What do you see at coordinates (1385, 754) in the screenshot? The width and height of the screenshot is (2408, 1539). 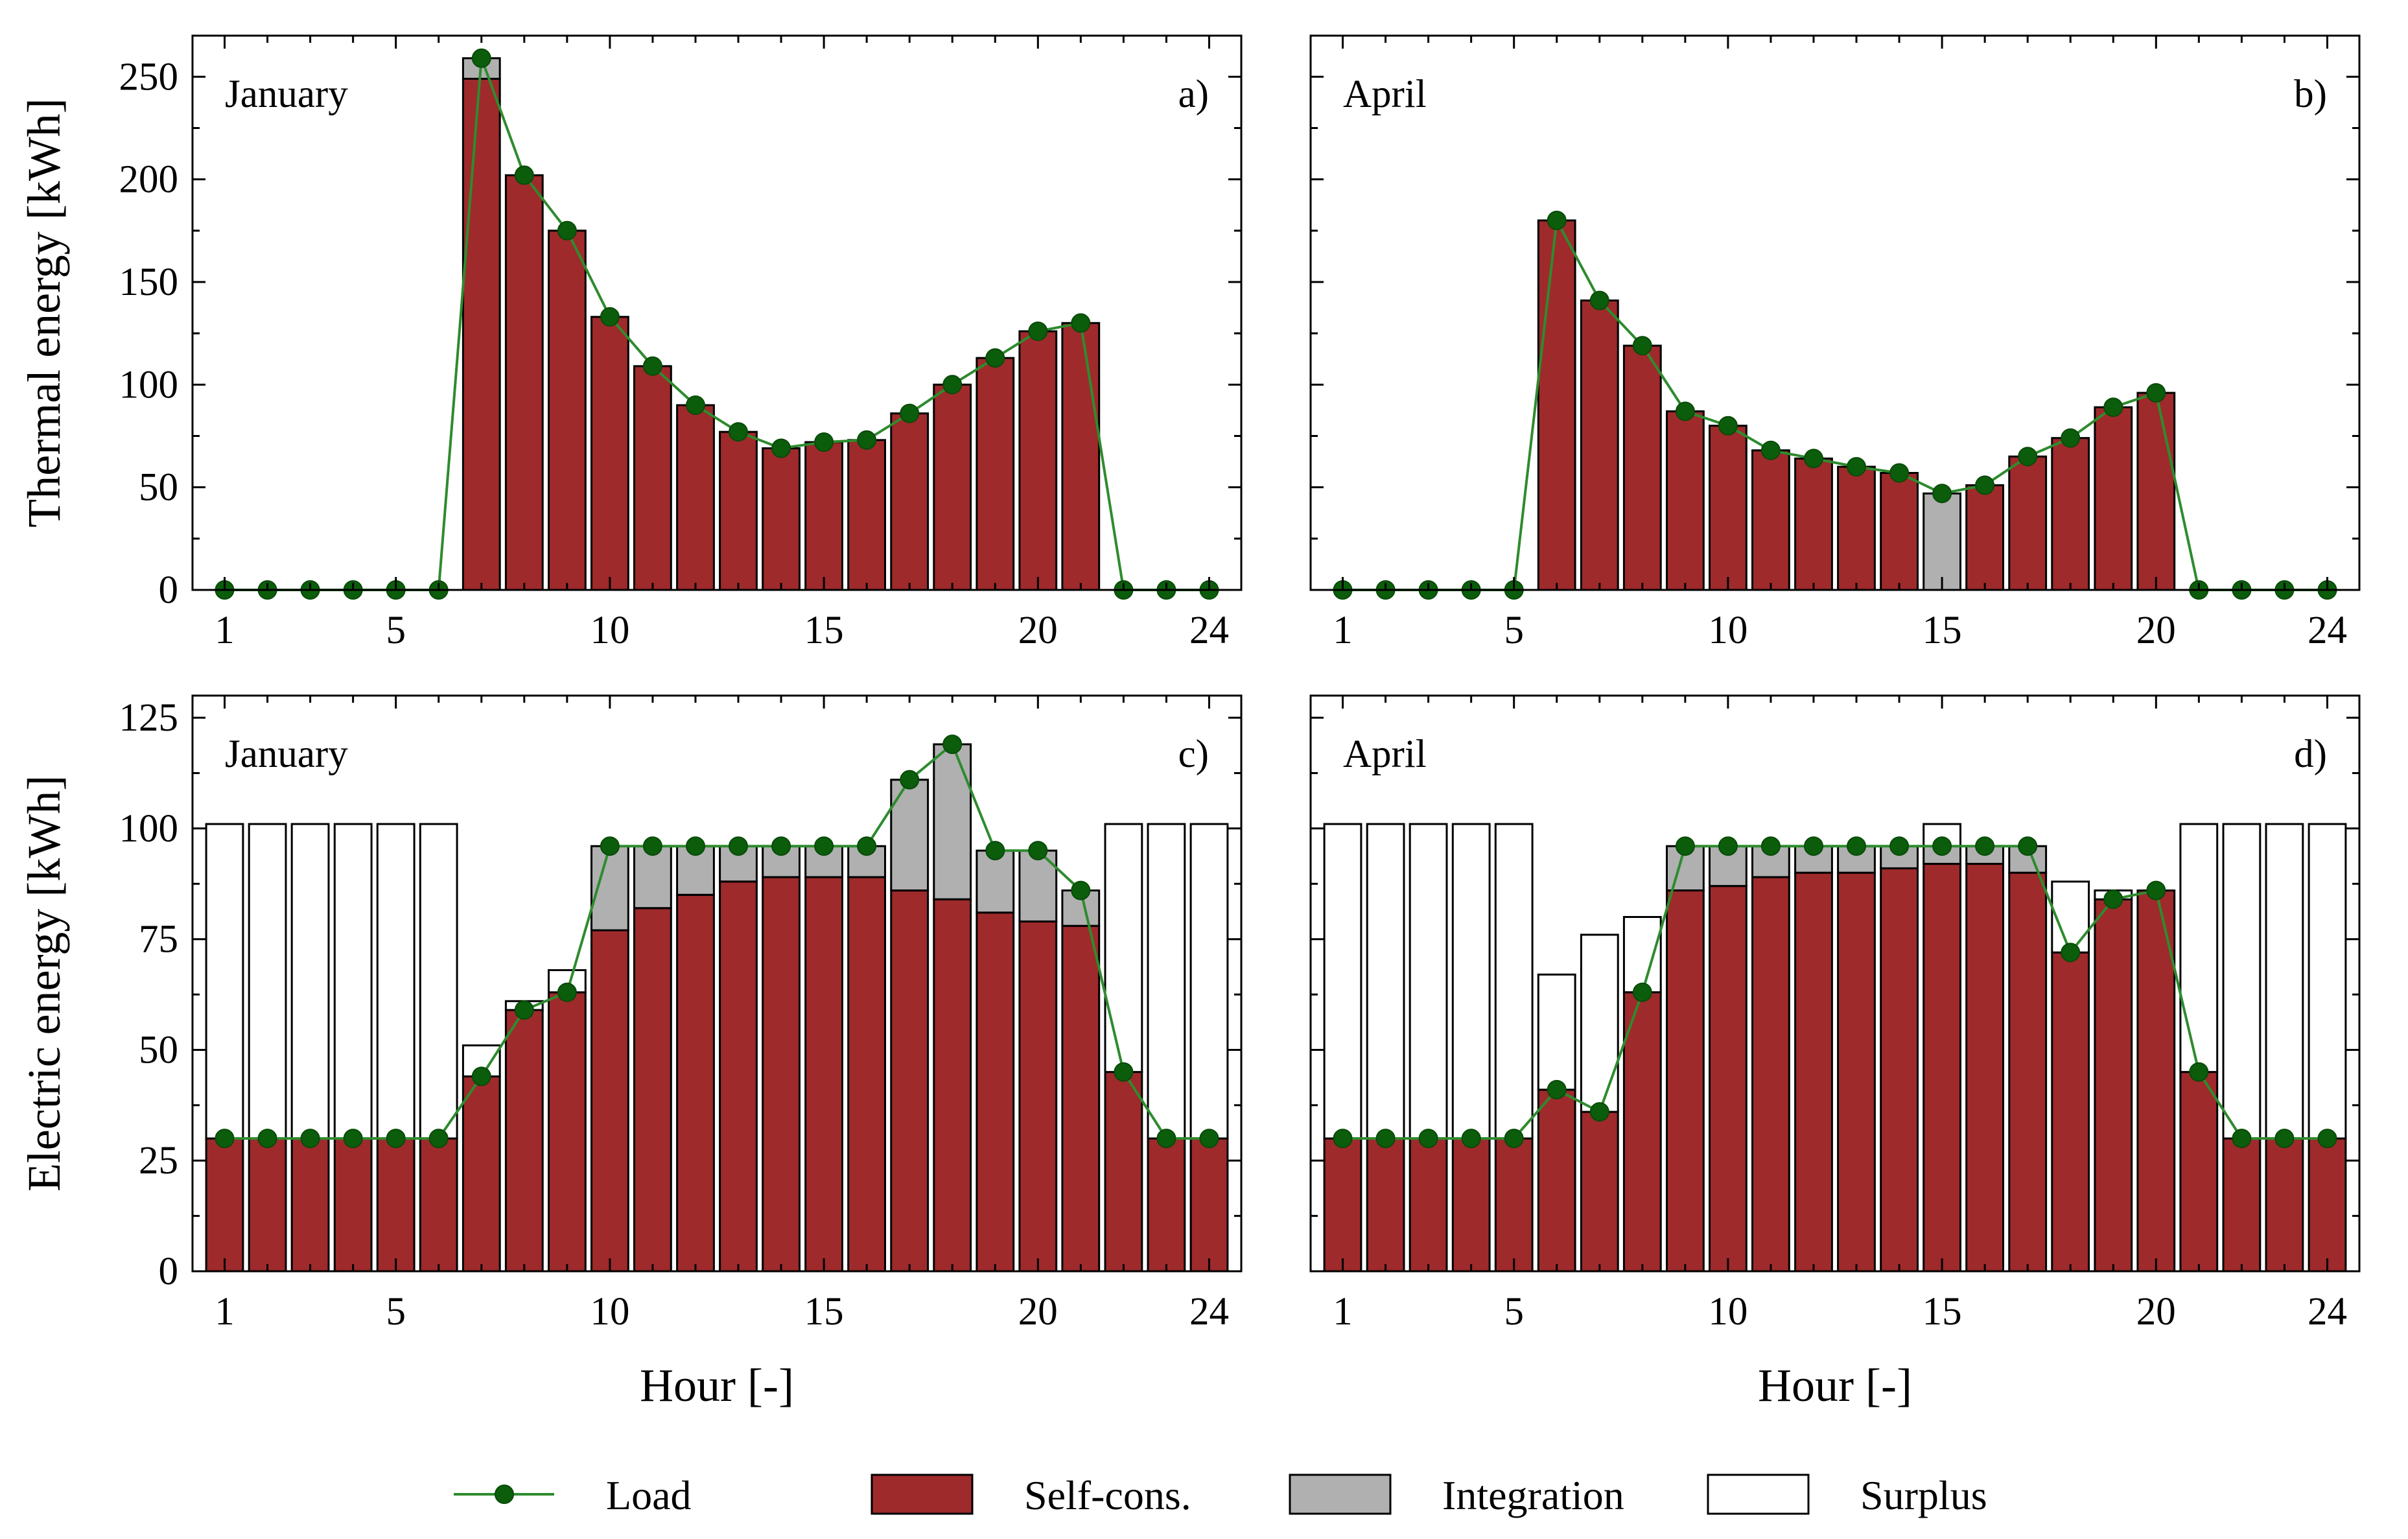 I see `panel-title: April` at bounding box center [1385, 754].